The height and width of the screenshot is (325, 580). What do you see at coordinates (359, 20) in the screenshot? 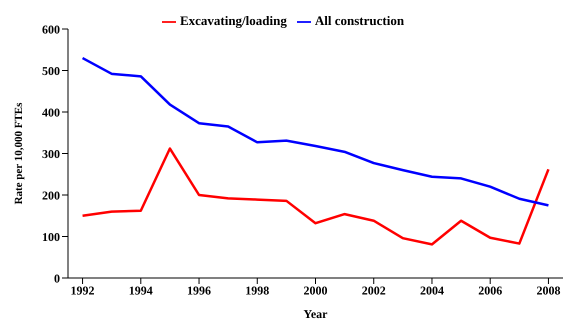
I see `legend-label: All construction` at bounding box center [359, 20].